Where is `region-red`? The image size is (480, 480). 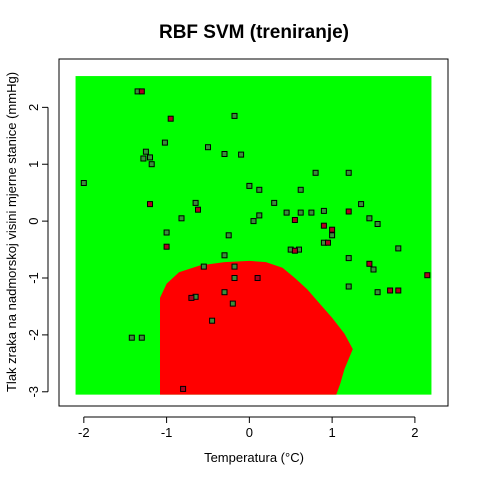 region-red is located at coordinates (256, 327).